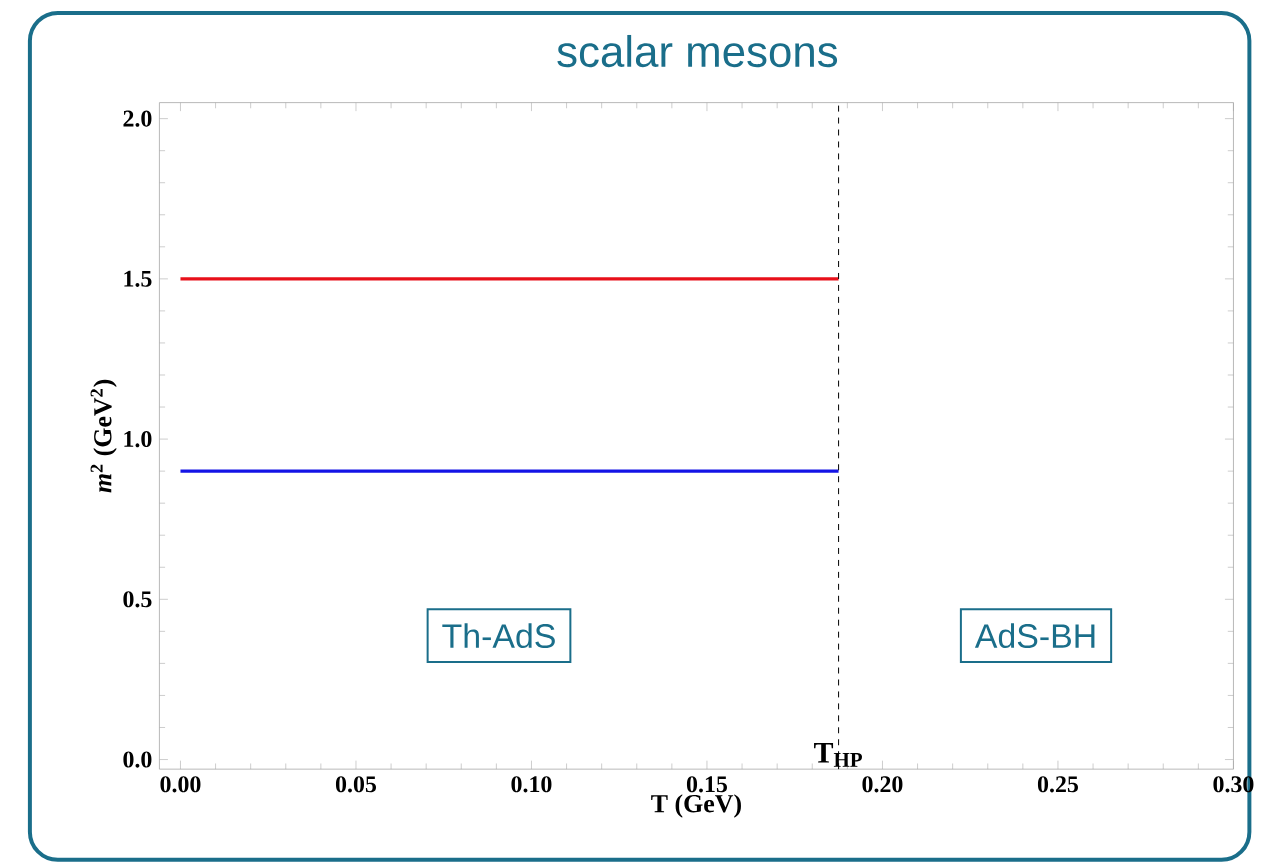 The height and width of the screenshot is (864, 1261). I want to click on y-tick-label: 2.0, so click(137, 118).